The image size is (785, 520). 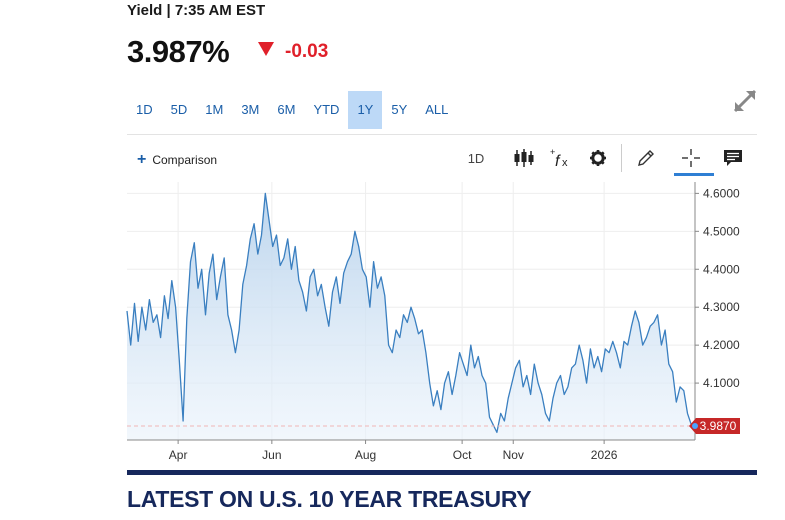 I want to click on section-headline: LATEST ON U.S. 10 YEAR TREASURY, so click(x=329, y=499).